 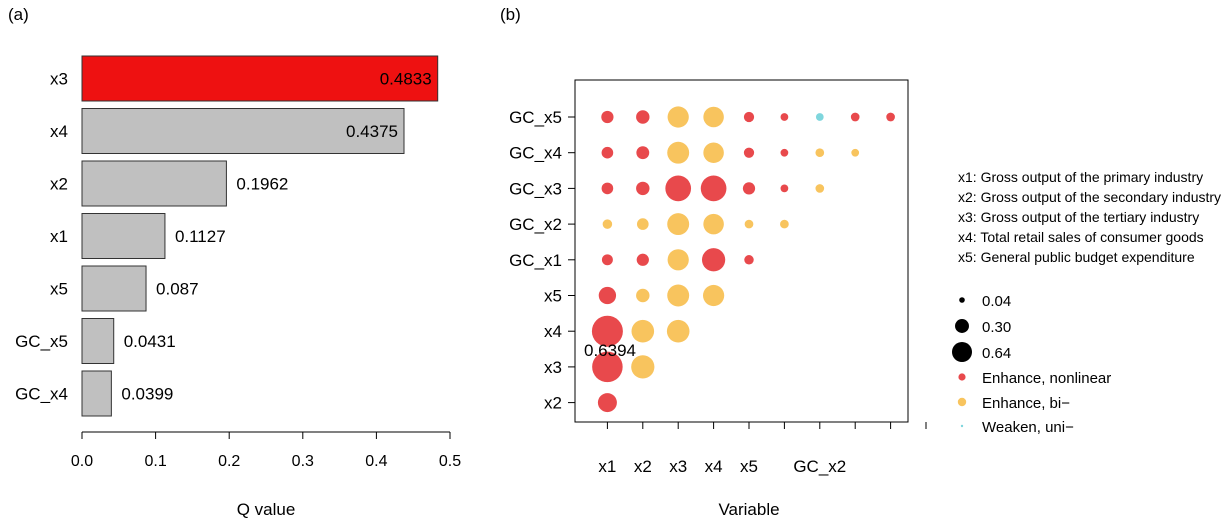 What do you see at coordinates (713, 117) in the screenshot?
I see `point-GC_x5-x4` at bounding box center [713, 117].